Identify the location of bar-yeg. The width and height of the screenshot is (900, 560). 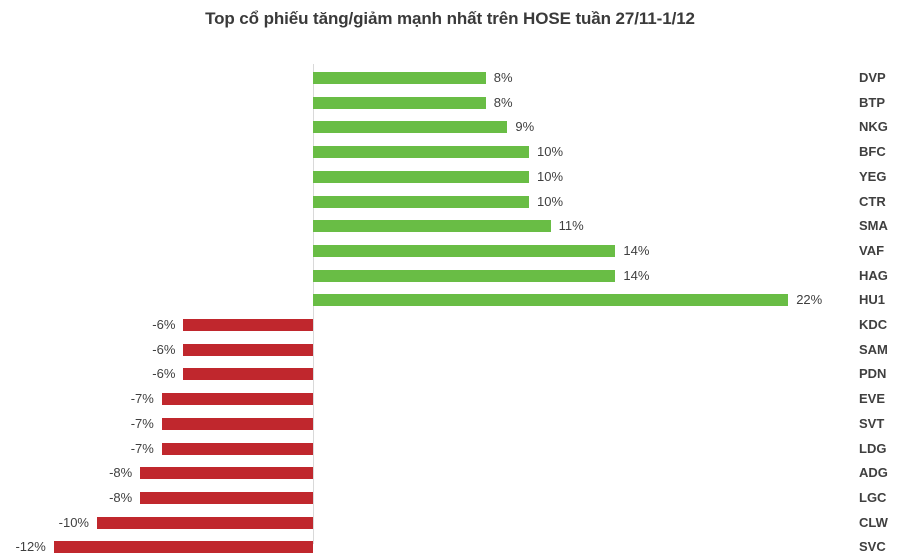
(421, 176).